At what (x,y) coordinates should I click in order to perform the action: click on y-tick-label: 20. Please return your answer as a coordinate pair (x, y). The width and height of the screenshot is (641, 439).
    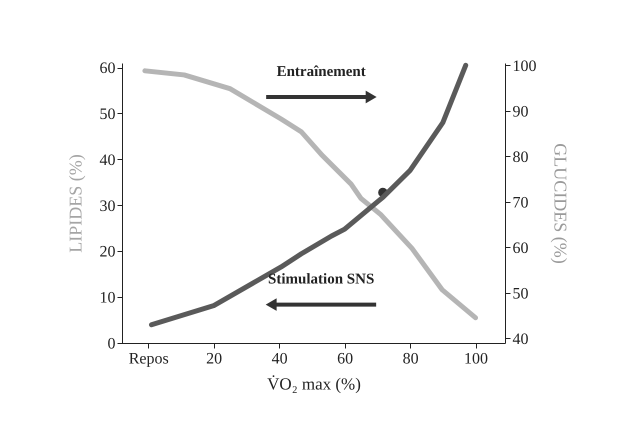
    Looking at the image, I should click on (108, 252).